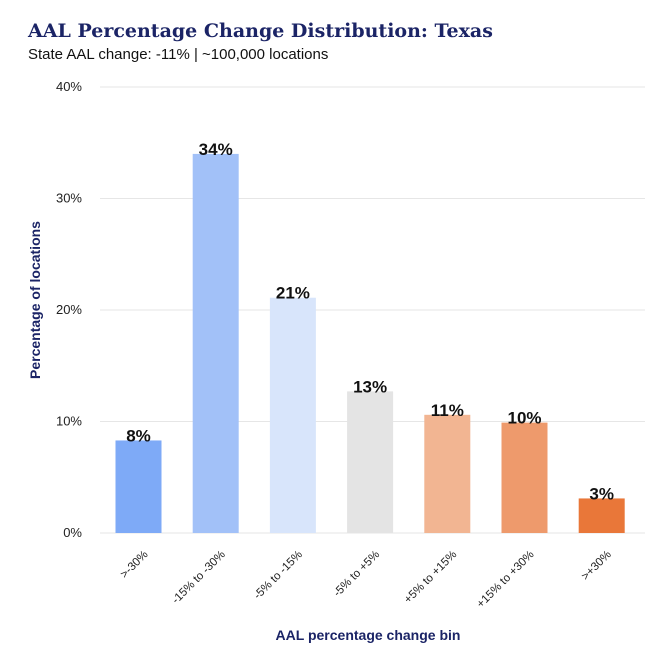 This screenshot has height=671, width=671. I want to click on data-label: 21%, so click(293, 293).